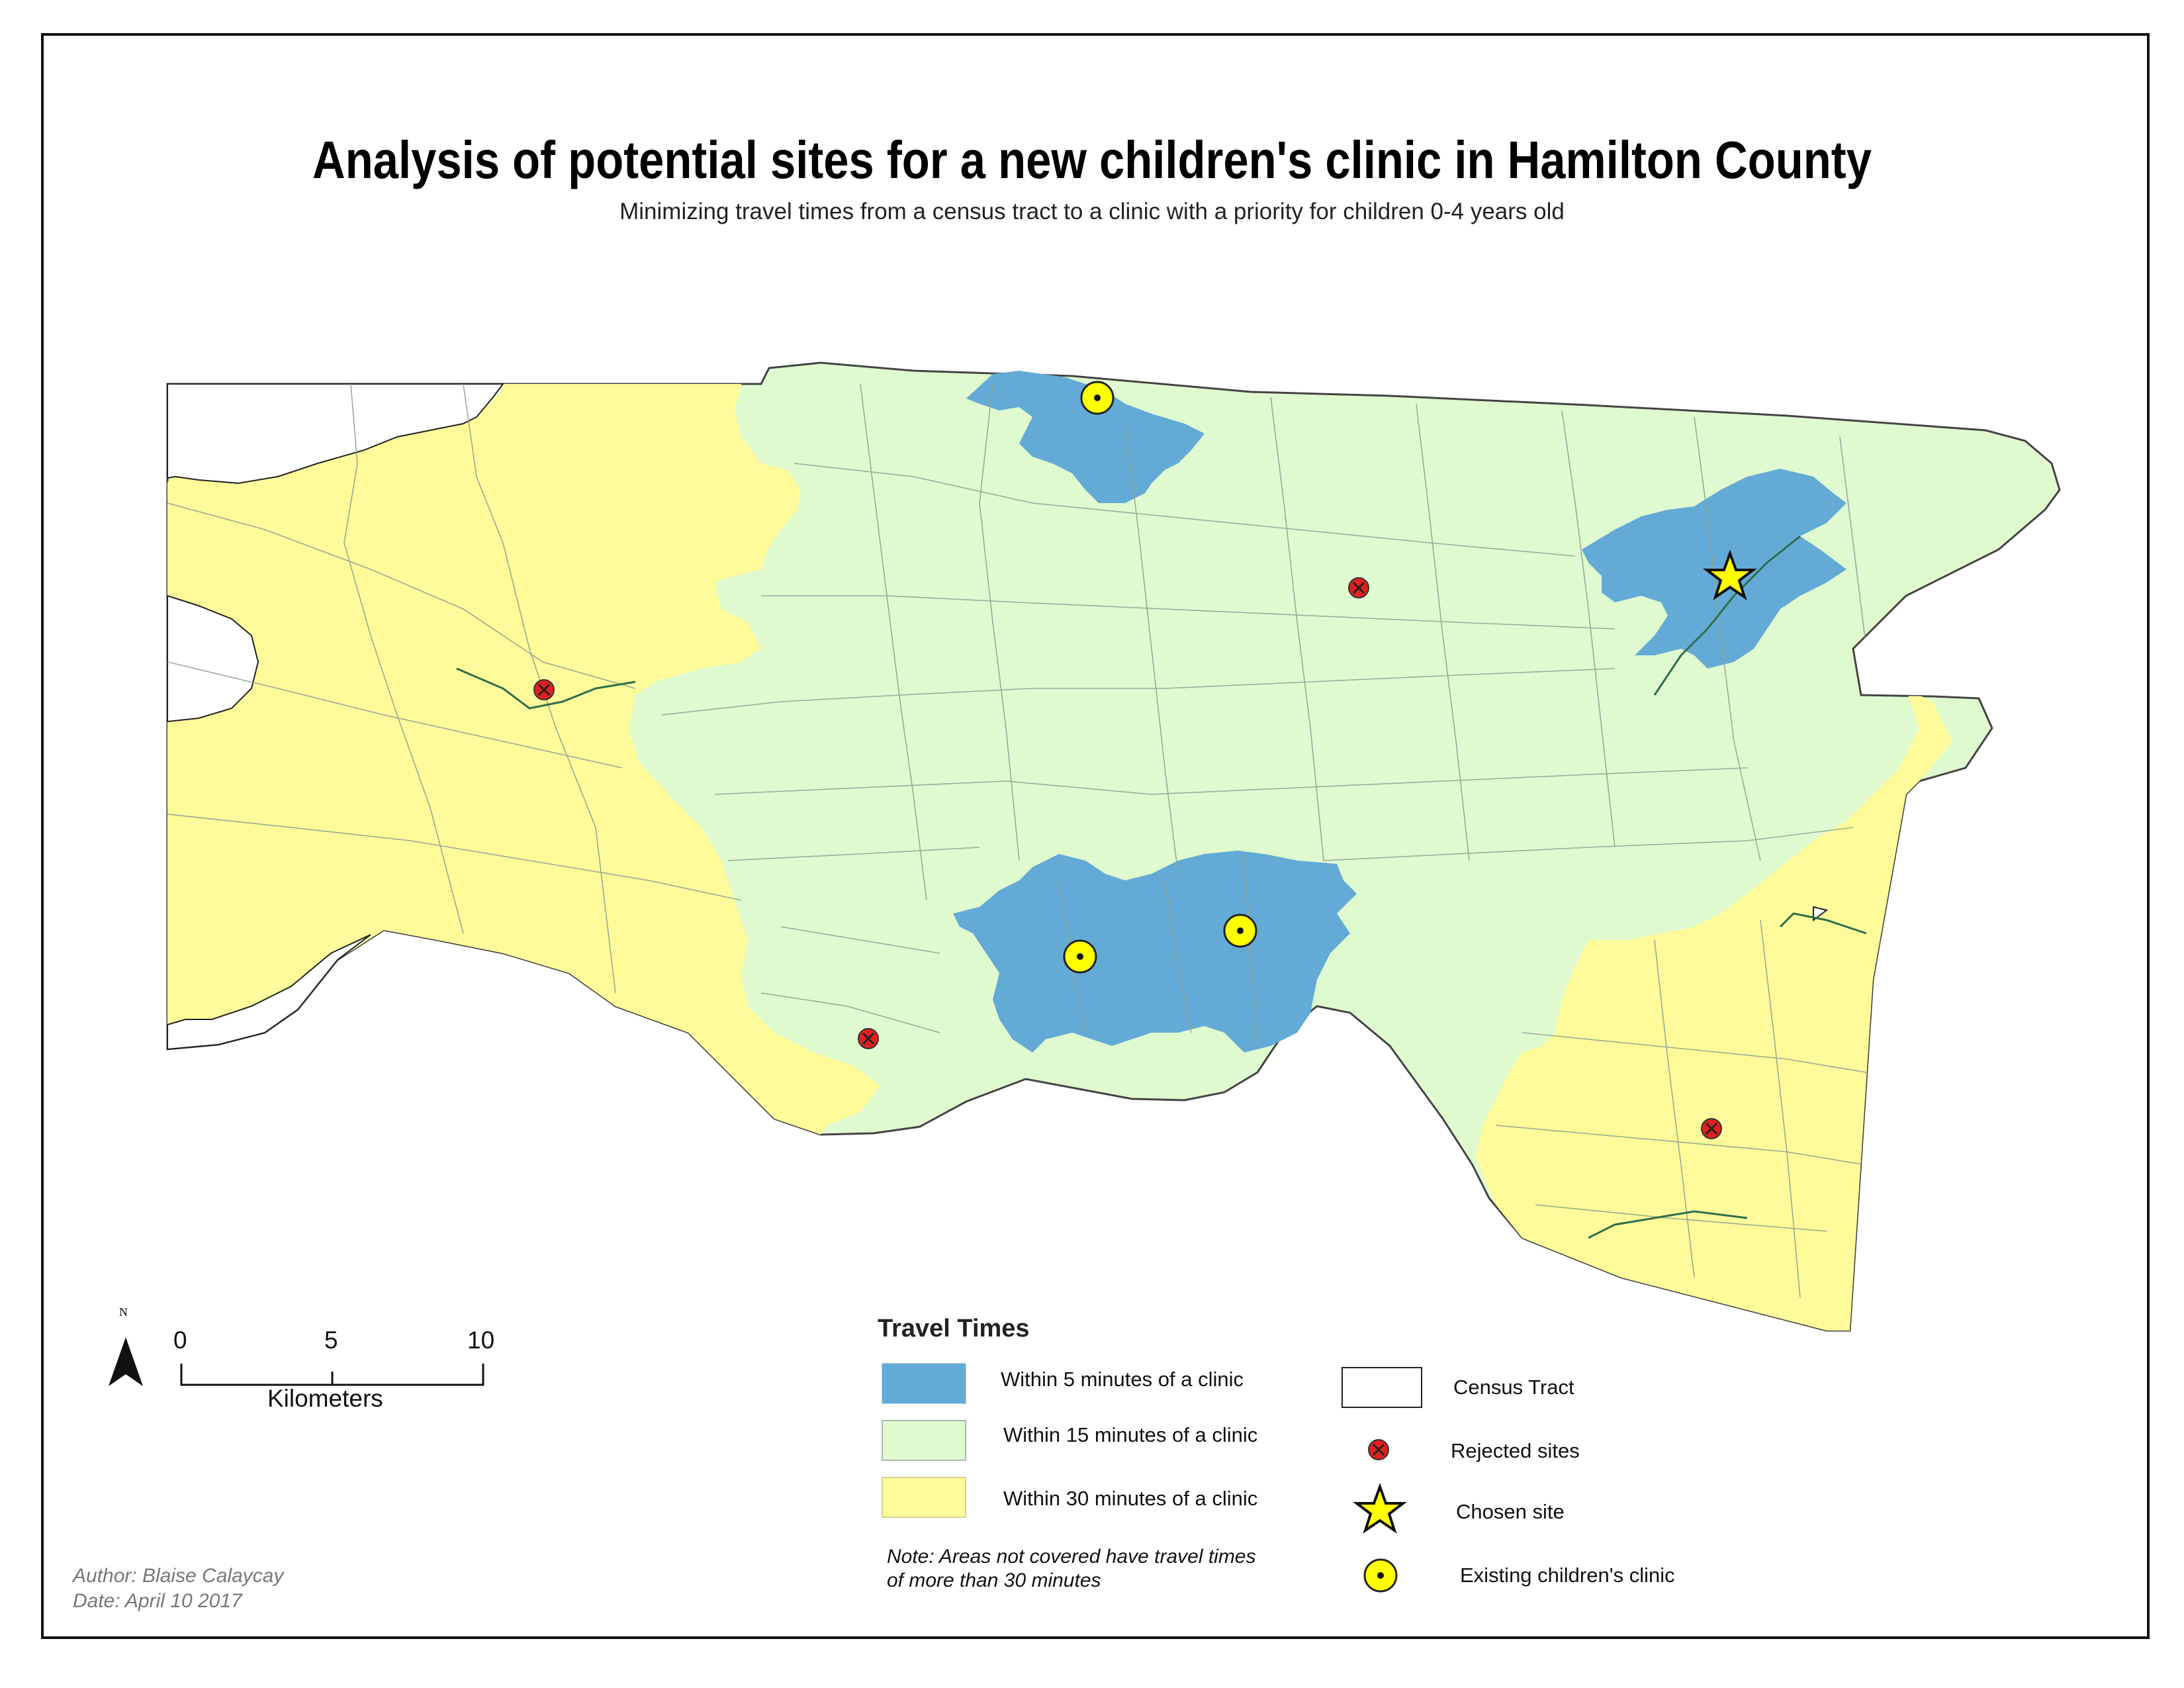  Describe the element at coordinates (1730, 574) in the screenshot. I see `chosen-site-marker` at that location.